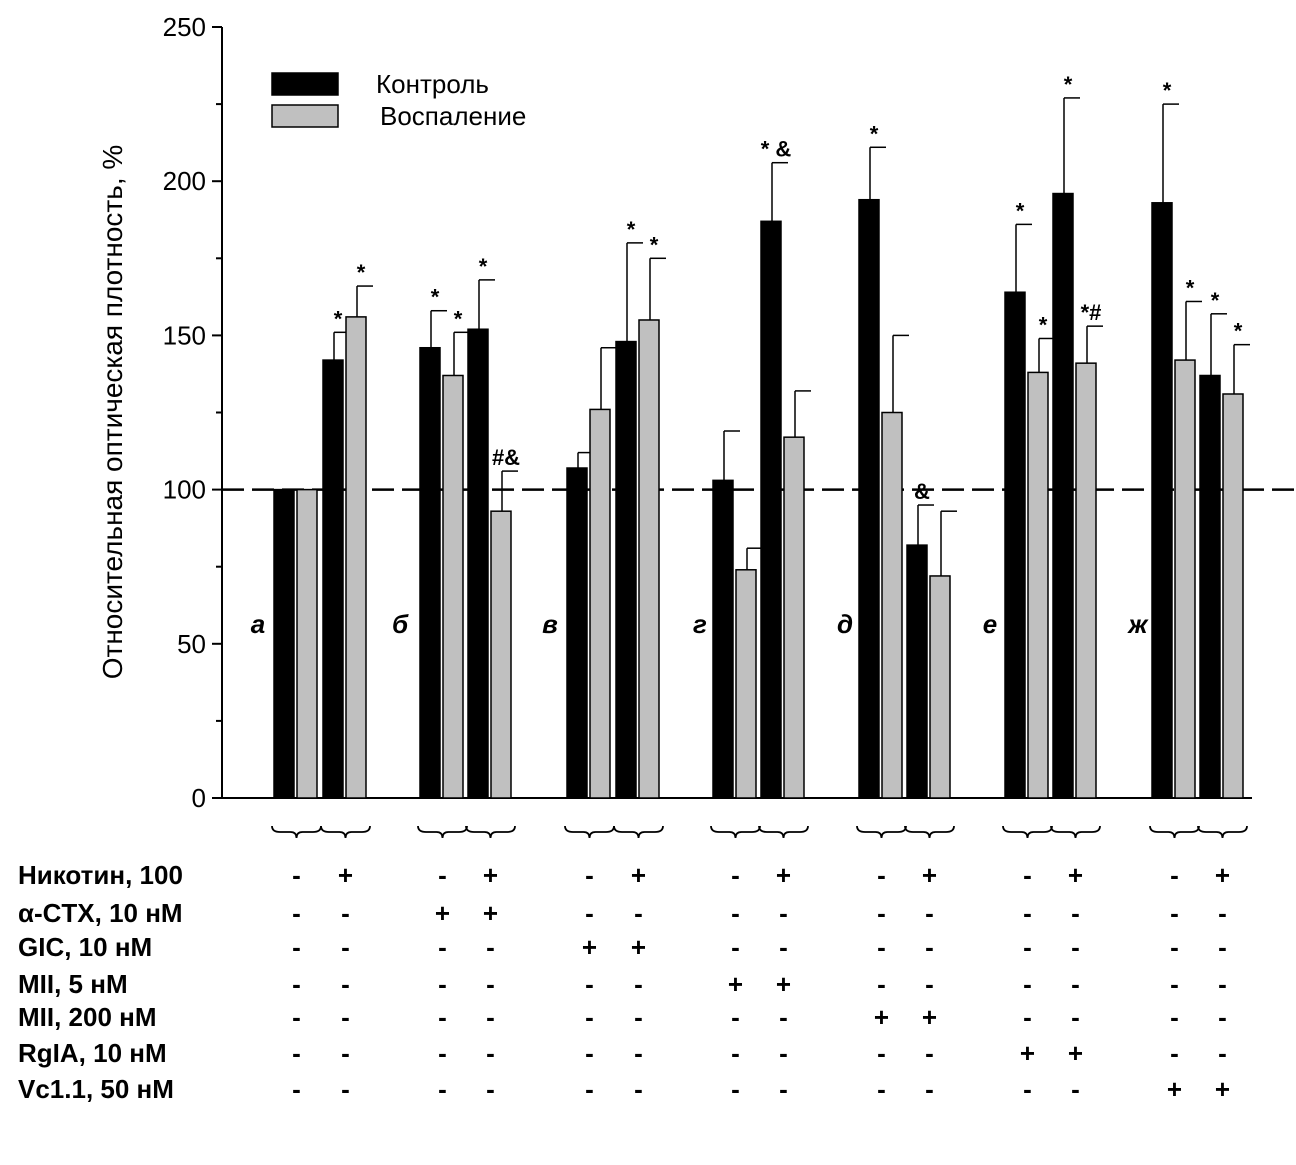 Image resolution: width=1296 pixels, height=1165 pixels. What do you see at coordinates (400, 624) in the screenshot?
I see `group-label: б` at bounding box center [400, 624].